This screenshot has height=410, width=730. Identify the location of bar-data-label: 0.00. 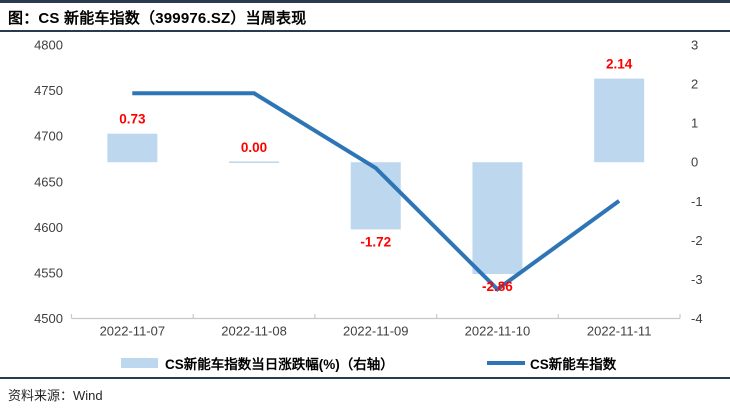
(254, 147).